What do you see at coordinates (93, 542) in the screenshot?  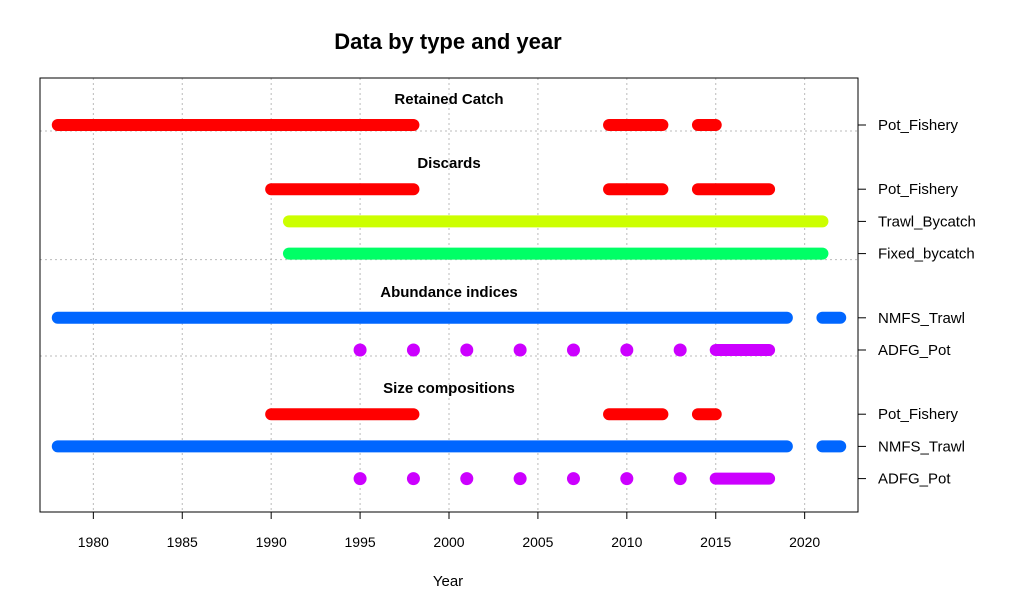 I see `x-tick-label: 1980` at bounding box center [93, 542].